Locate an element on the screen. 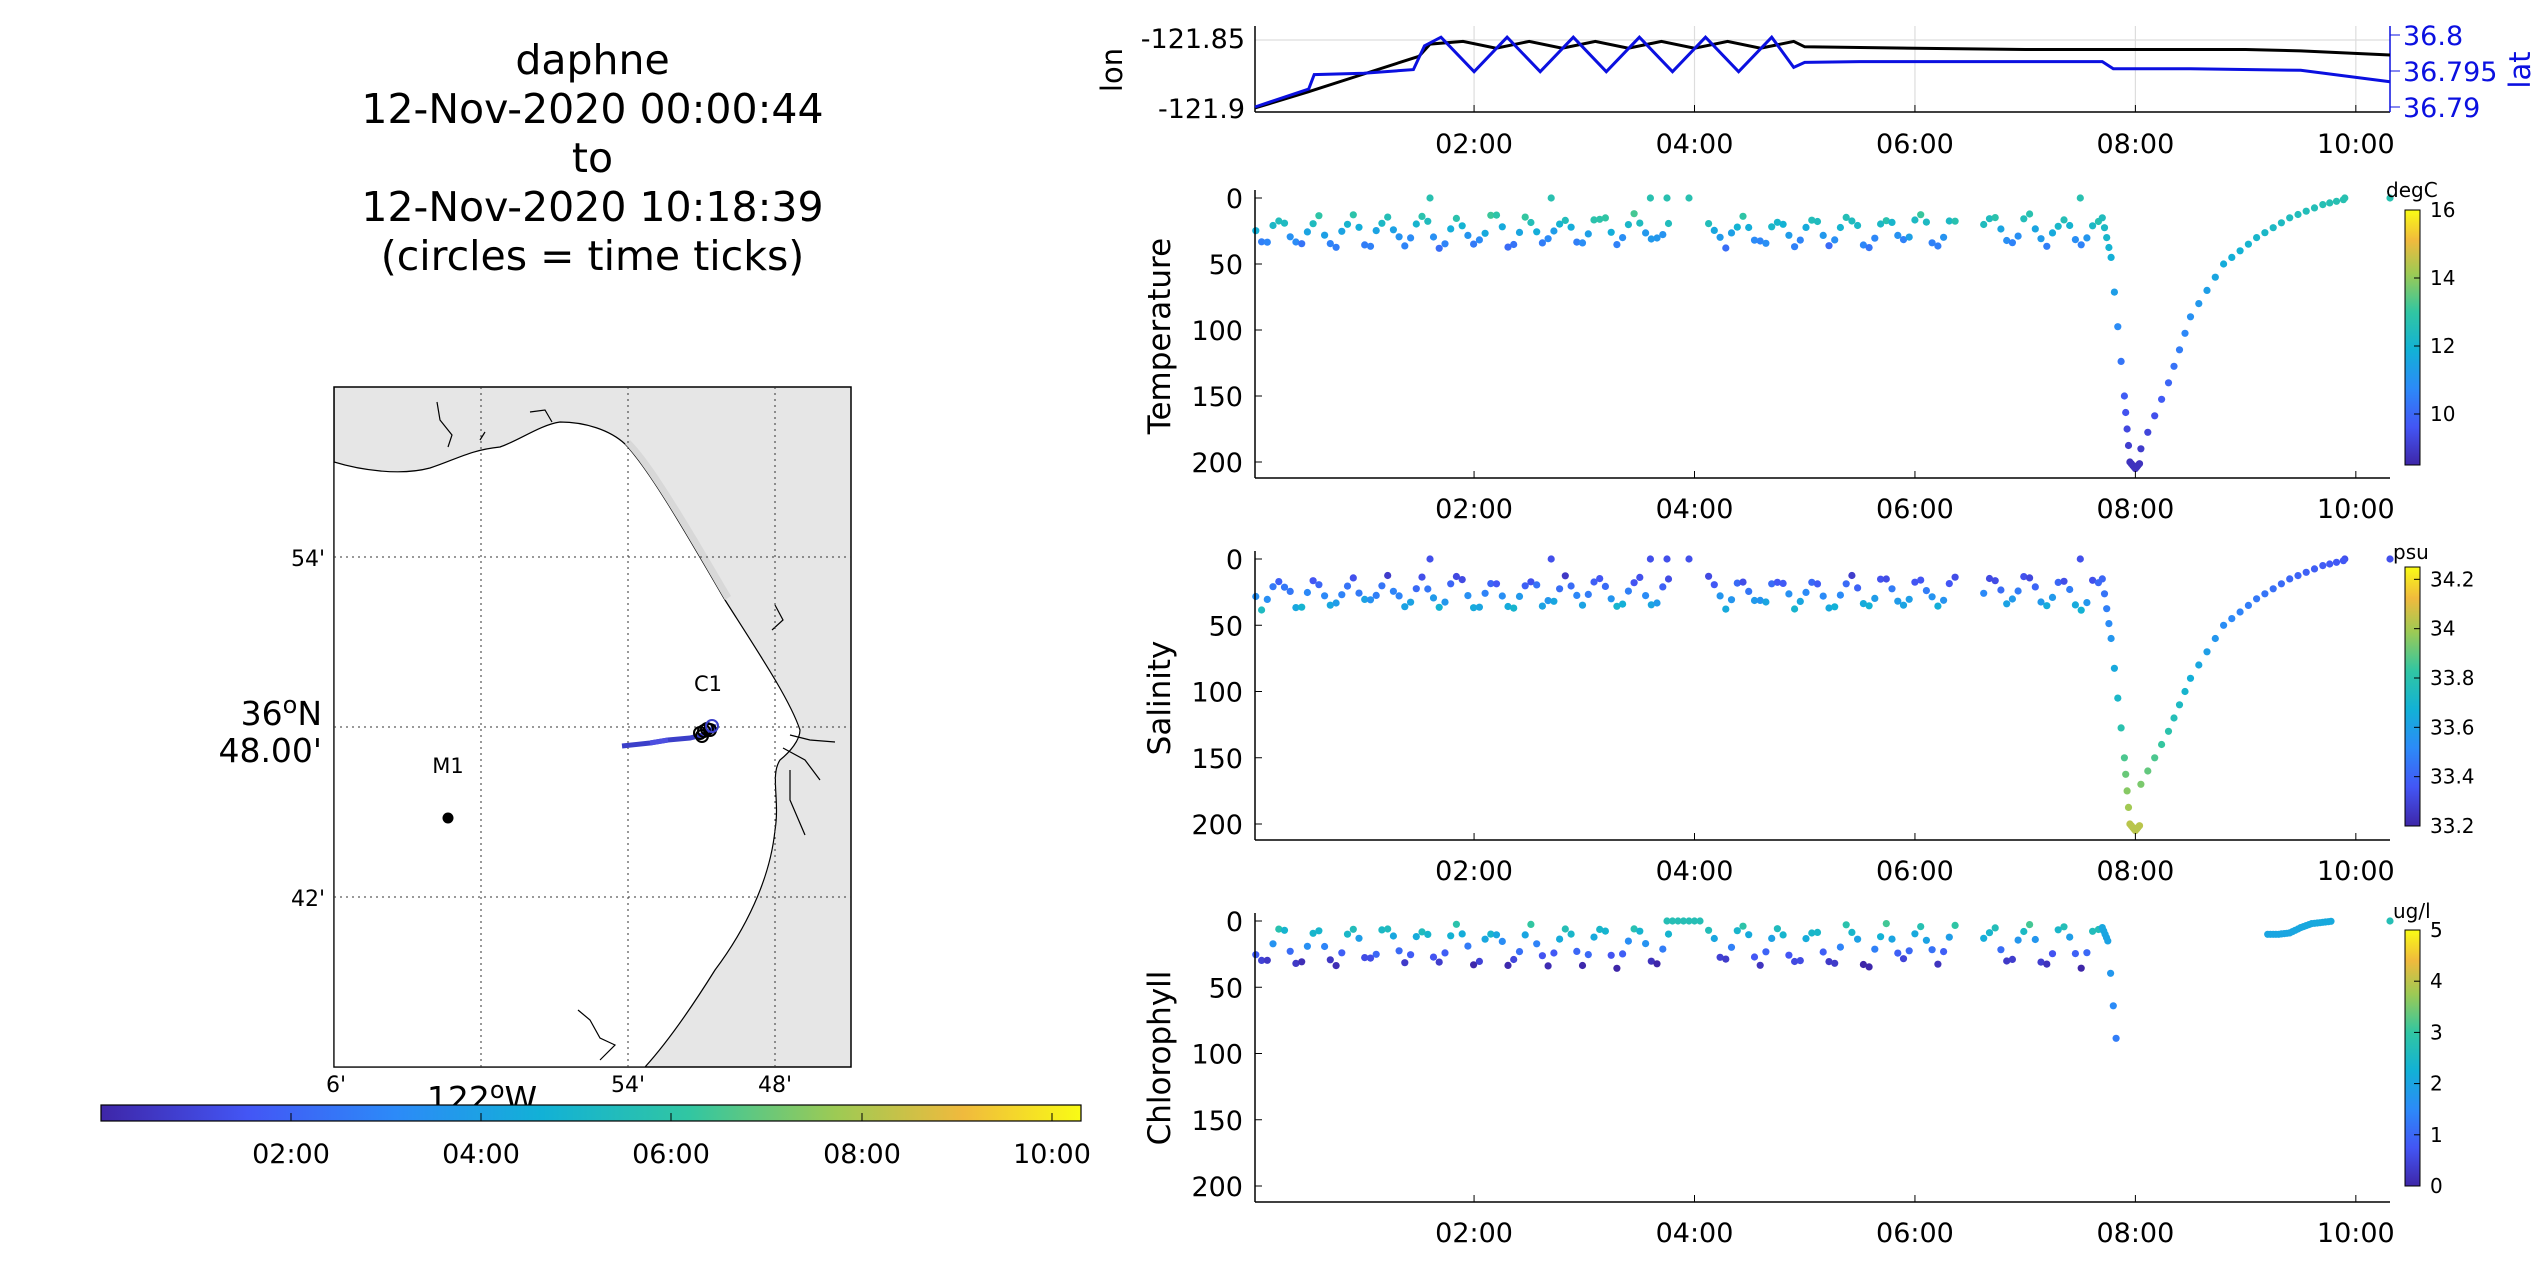 This screenshot has height=1273, width=2545. time-colorbar: 02:00 04:00 06:00 08:00 10:00 is located at coordinates (595, 1137).